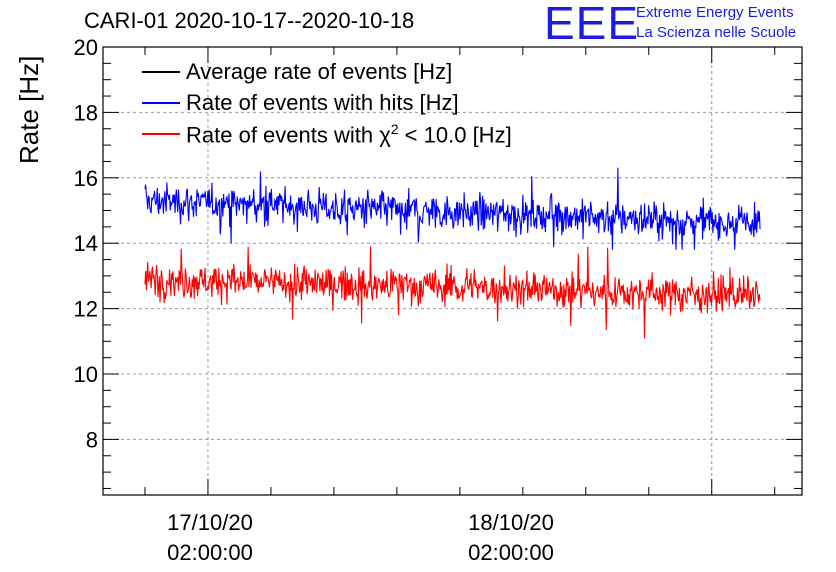  Describe the element at coordinates (29, 109) in the screenshot. I see `y-axis-label: Rate [Hz]` at that location.